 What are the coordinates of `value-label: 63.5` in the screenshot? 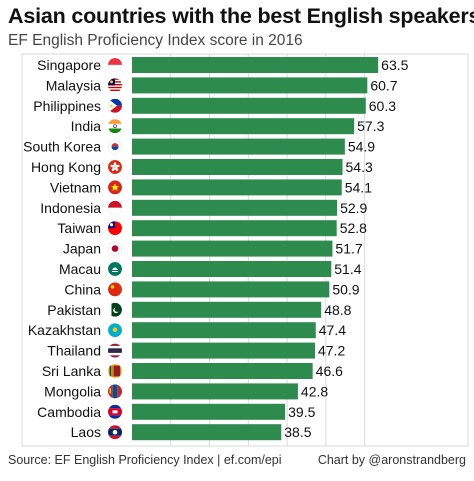 It's located at (394, 65).